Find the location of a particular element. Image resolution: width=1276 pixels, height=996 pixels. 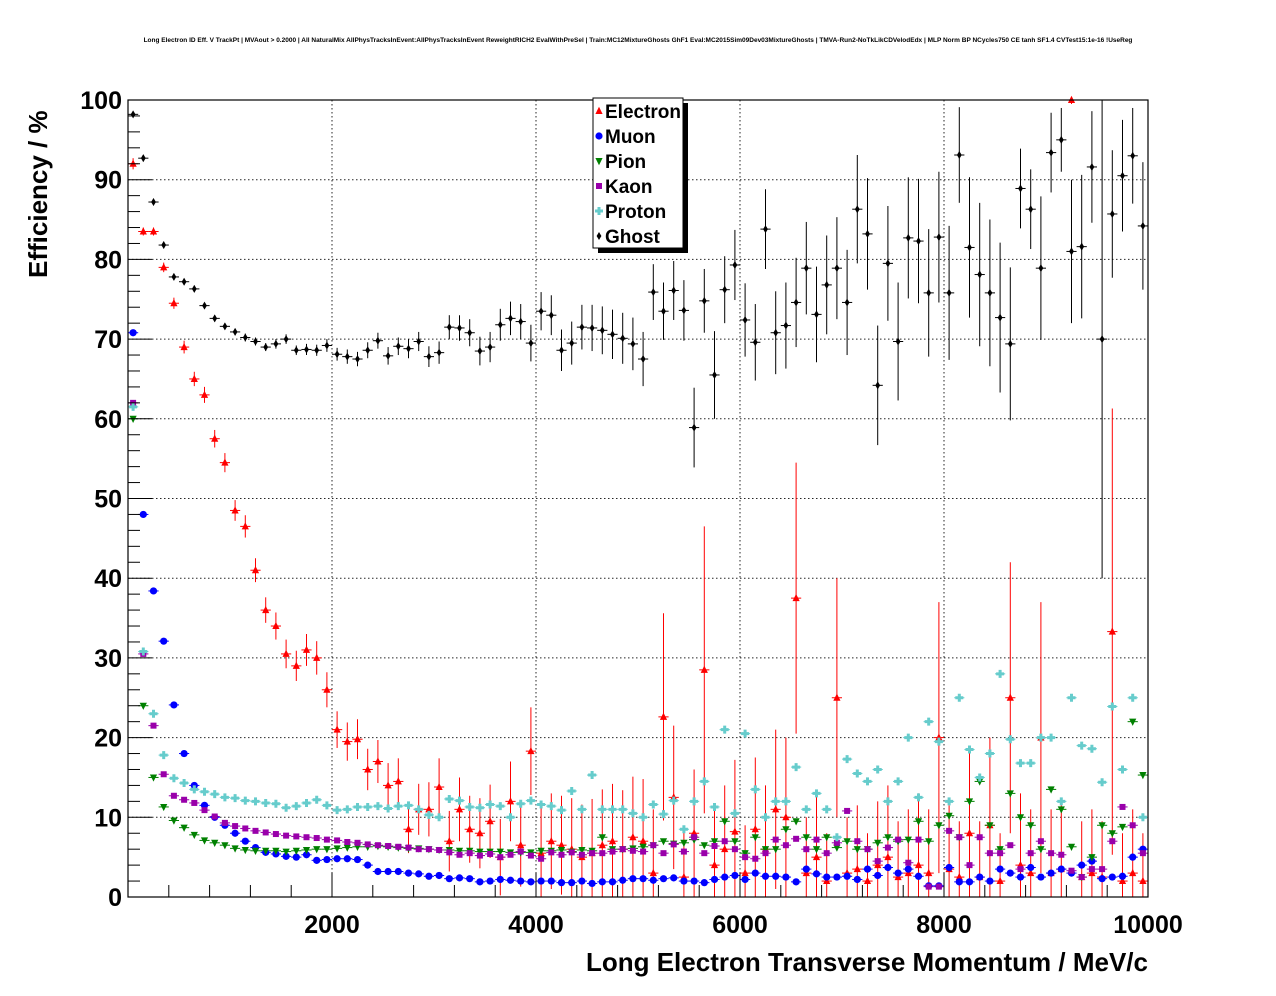

legend-box is located at coordinates (638, 173).